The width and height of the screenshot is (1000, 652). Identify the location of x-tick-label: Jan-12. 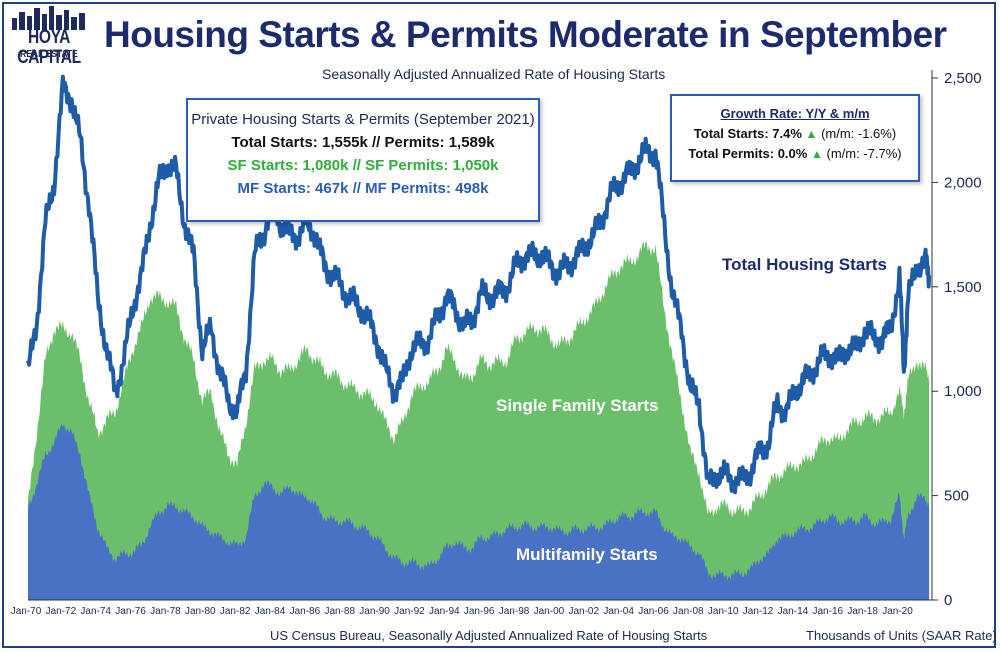
(758, 611).